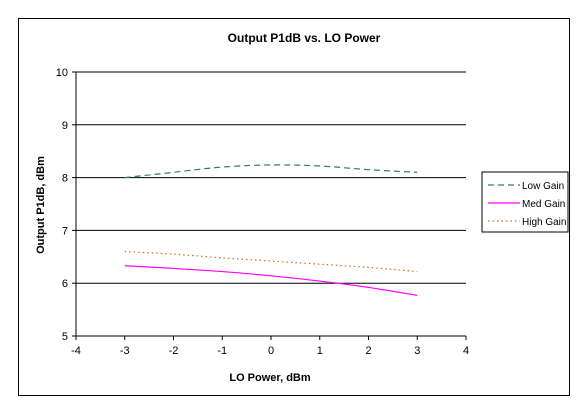 The image size is (586, 398). What do you see at coordinates (320, 351) in the screenshot?
I see `x-tick-label: 1` at bounding box center [320, 351].